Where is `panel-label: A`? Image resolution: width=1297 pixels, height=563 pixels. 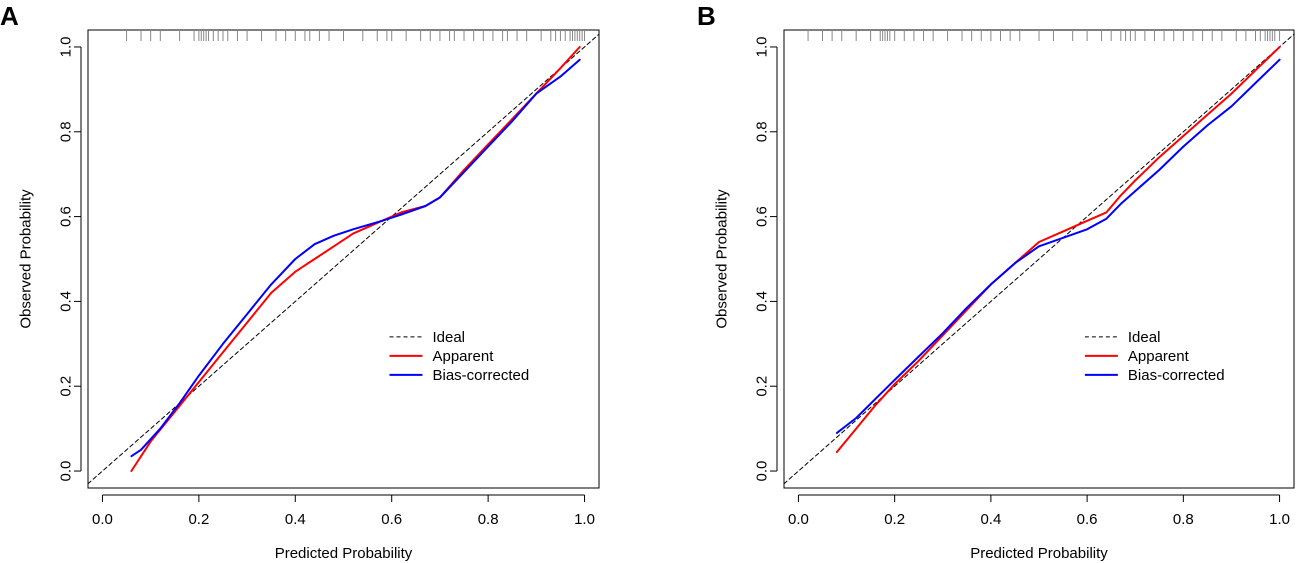 panel-label: A is located at coordinates (9, 16).